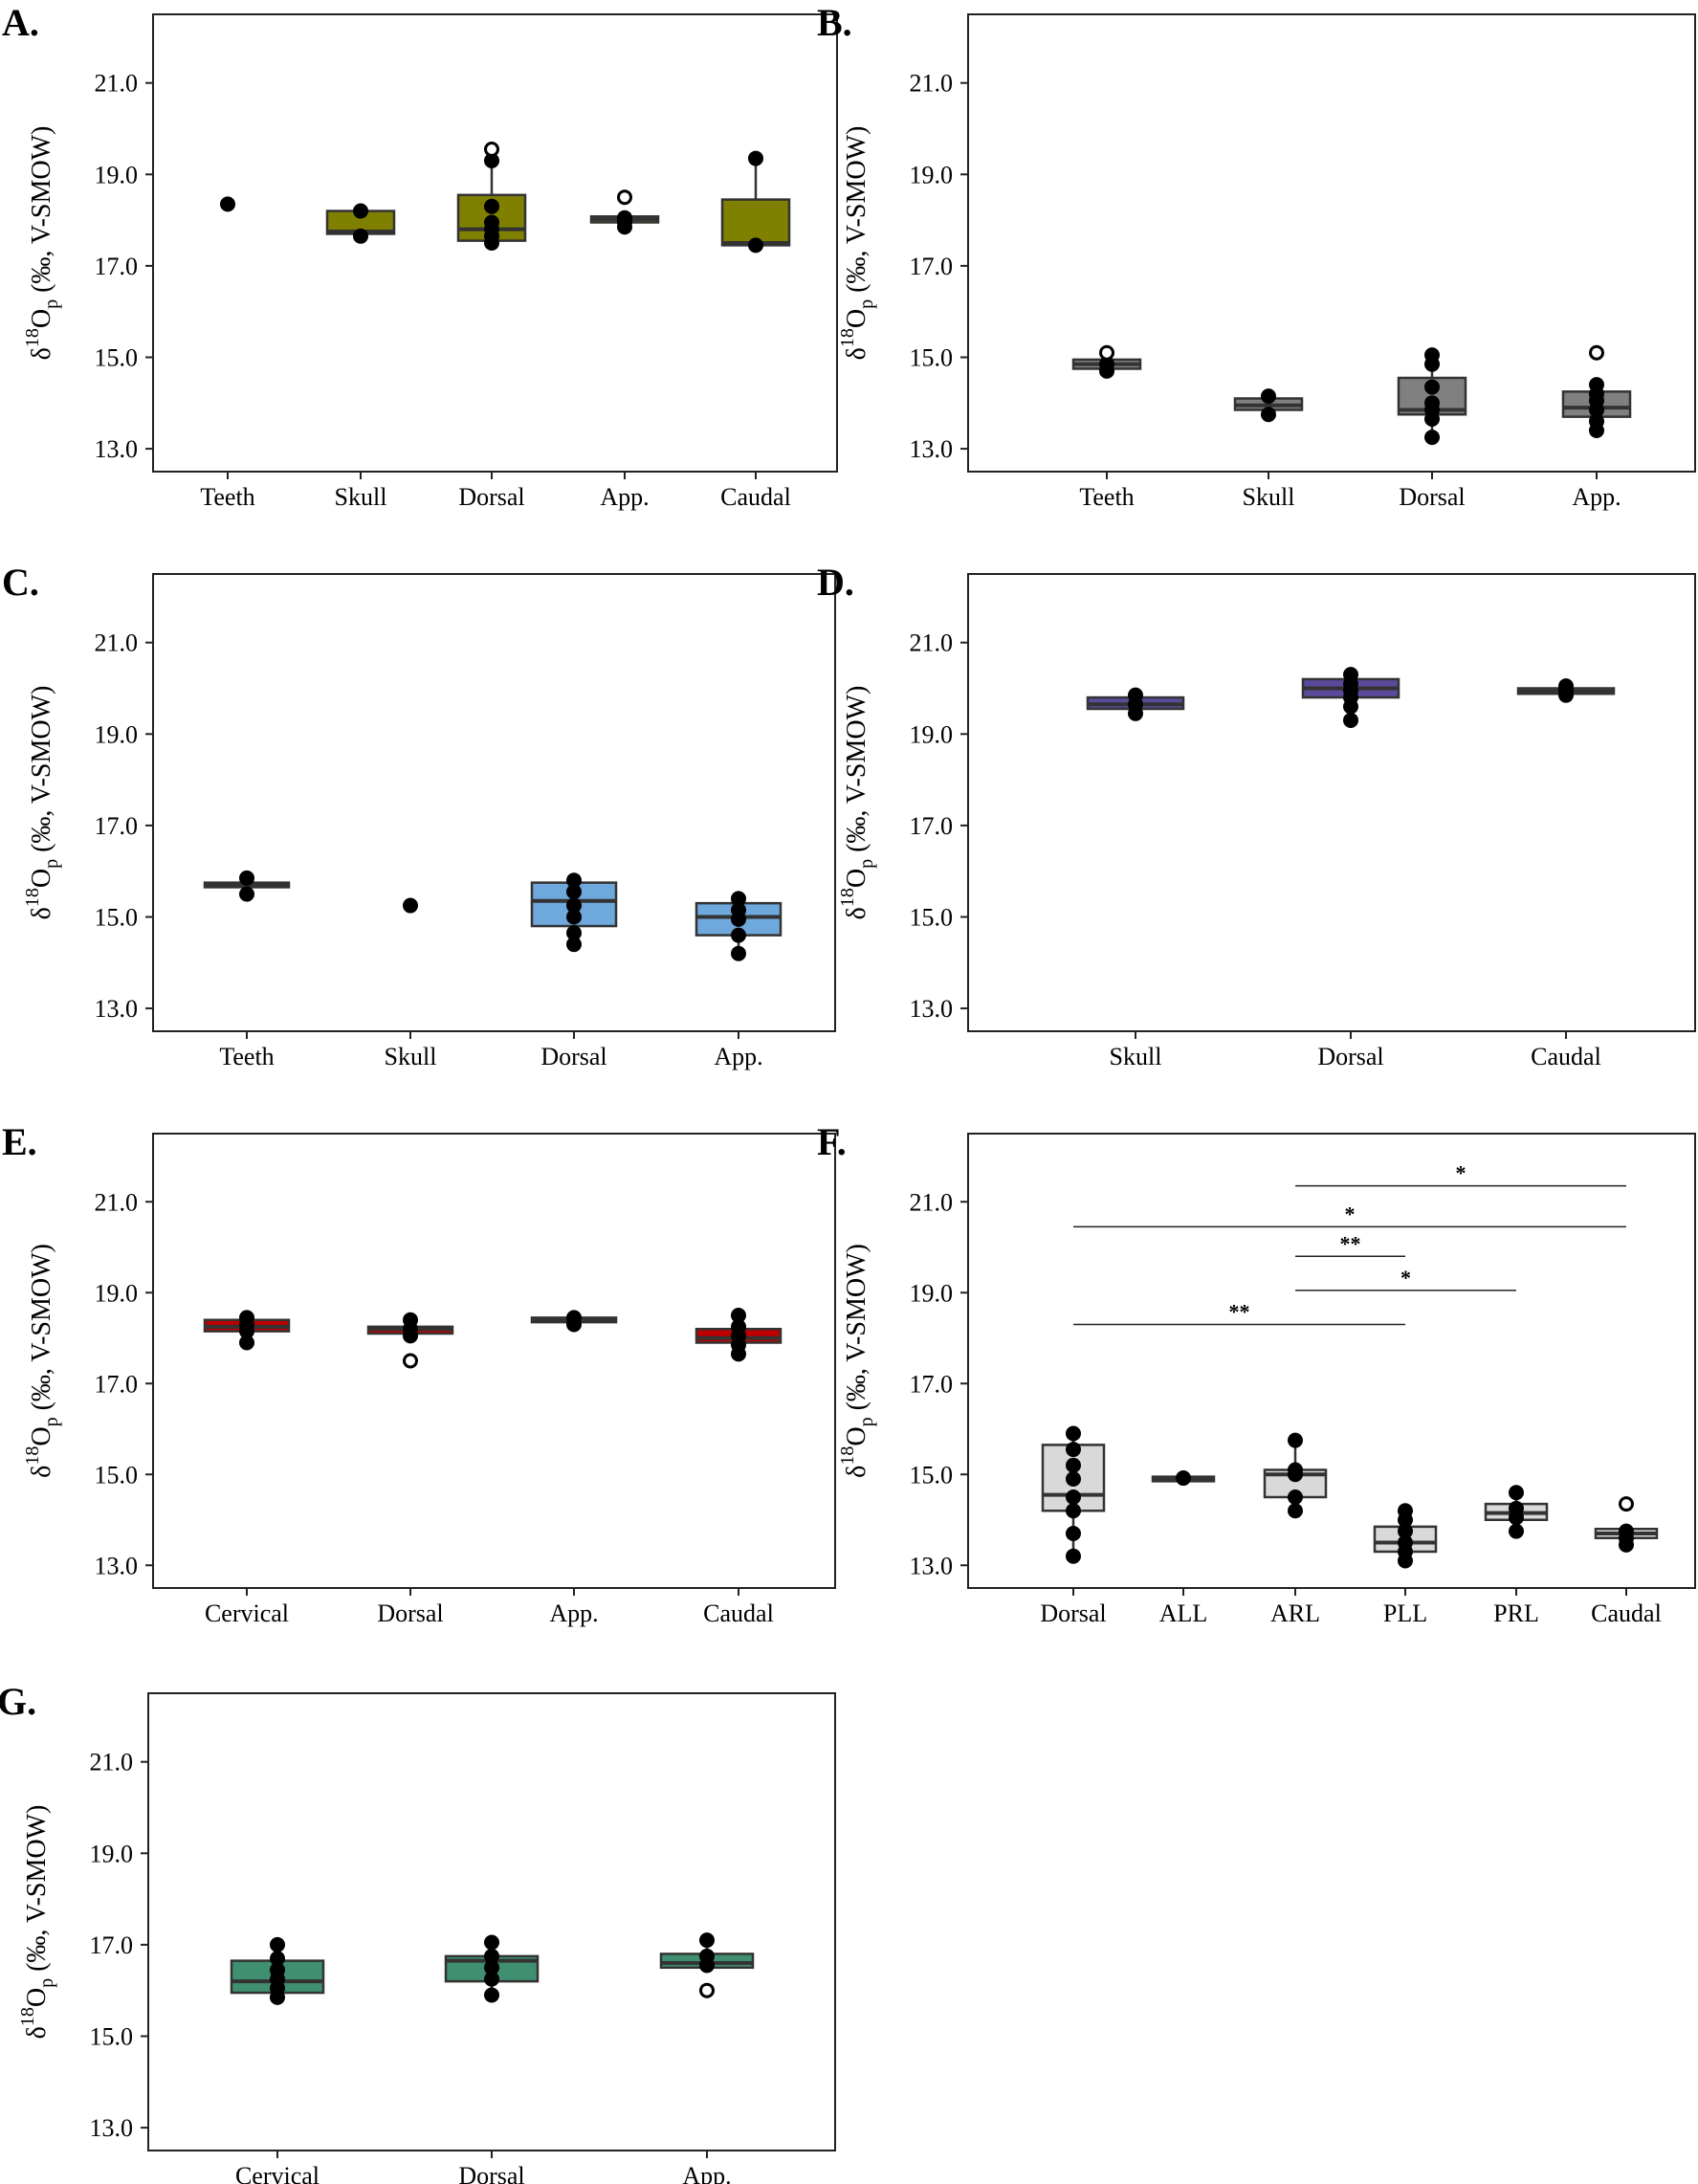 The width and height of the screenshot is (1698, 2184). I want to click on box-pll, so click(1405, 1536).